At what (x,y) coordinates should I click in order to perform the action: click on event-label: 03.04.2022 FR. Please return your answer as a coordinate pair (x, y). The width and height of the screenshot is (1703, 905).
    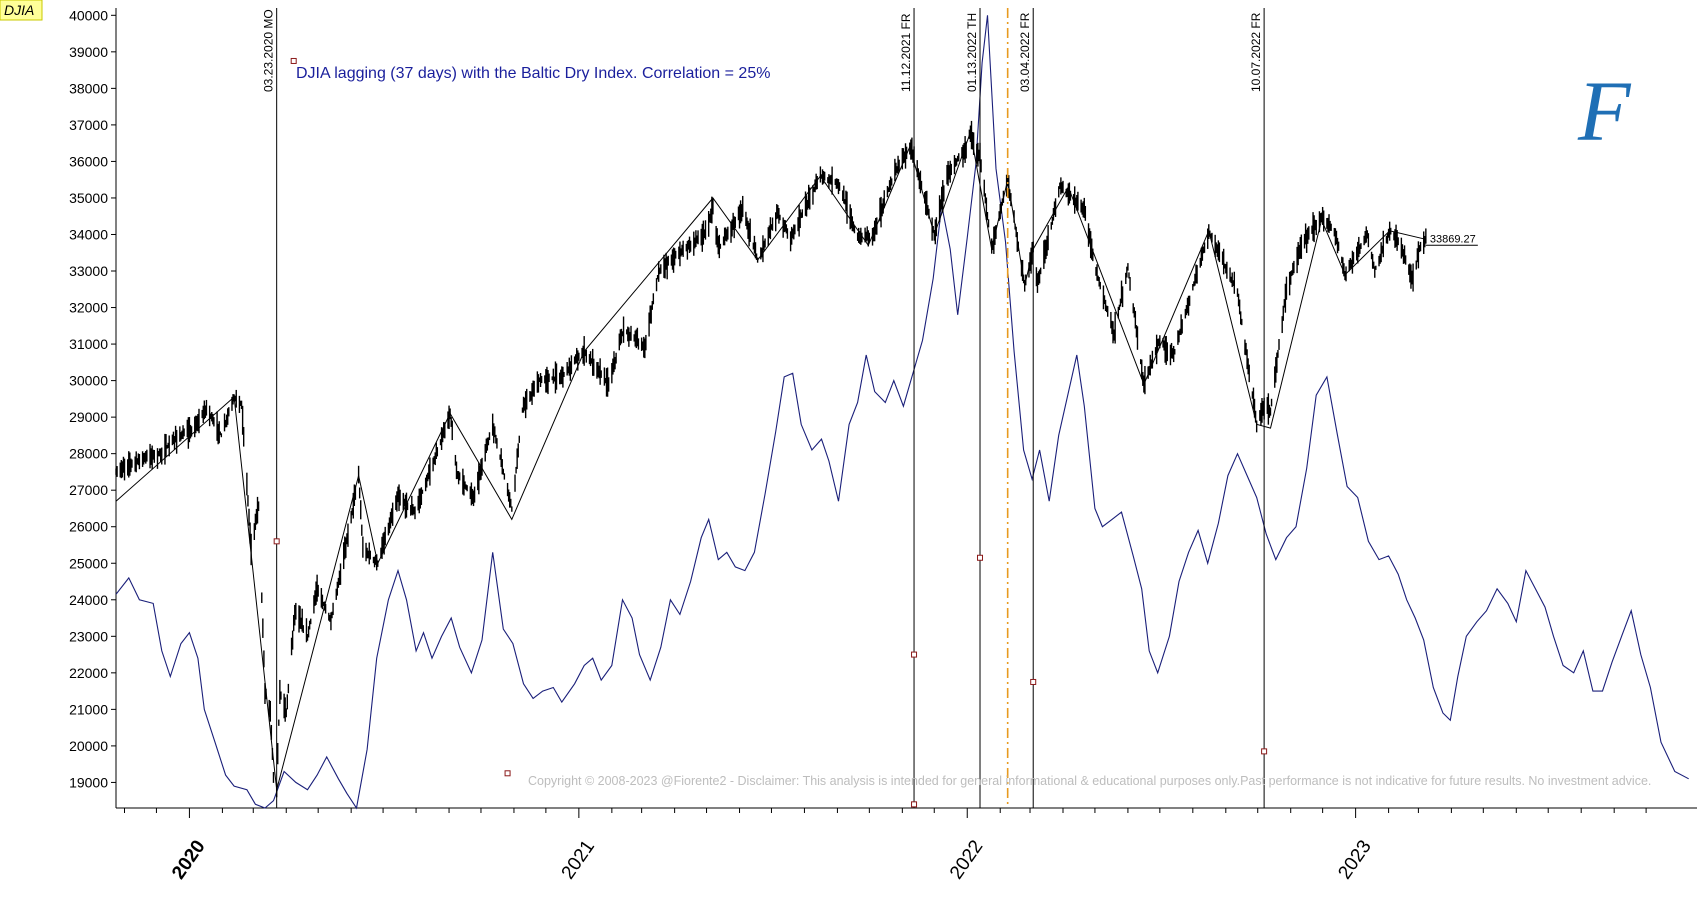
    Looking at the image, I should click on (1025, 52).